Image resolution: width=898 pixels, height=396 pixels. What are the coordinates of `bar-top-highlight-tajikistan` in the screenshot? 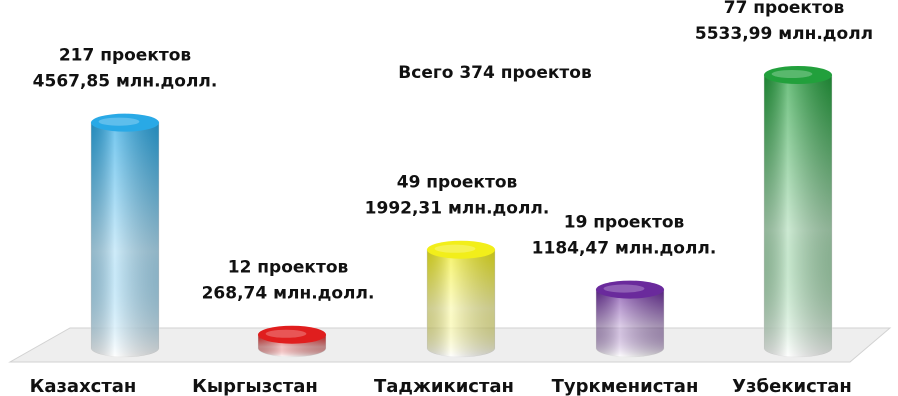 It's located at (455, 248).